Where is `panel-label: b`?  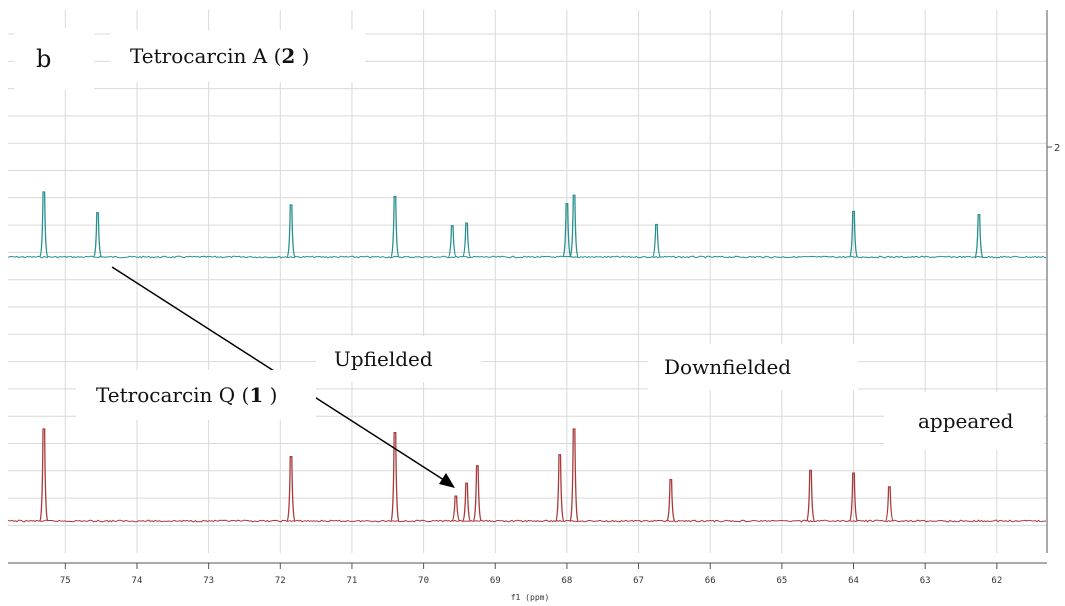 panel-label: b is located at coordinates (54, 59).